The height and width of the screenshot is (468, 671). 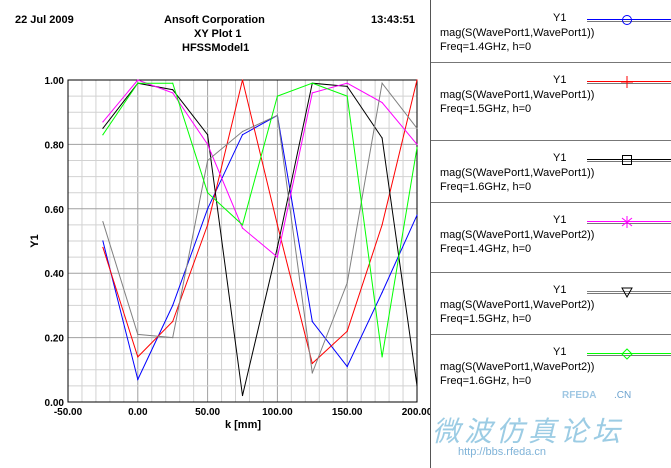 What do you see at coordinates (55, 274) in the screenshot?
I see `y-tick-label: 0.40` at bounding box center [55, 274].